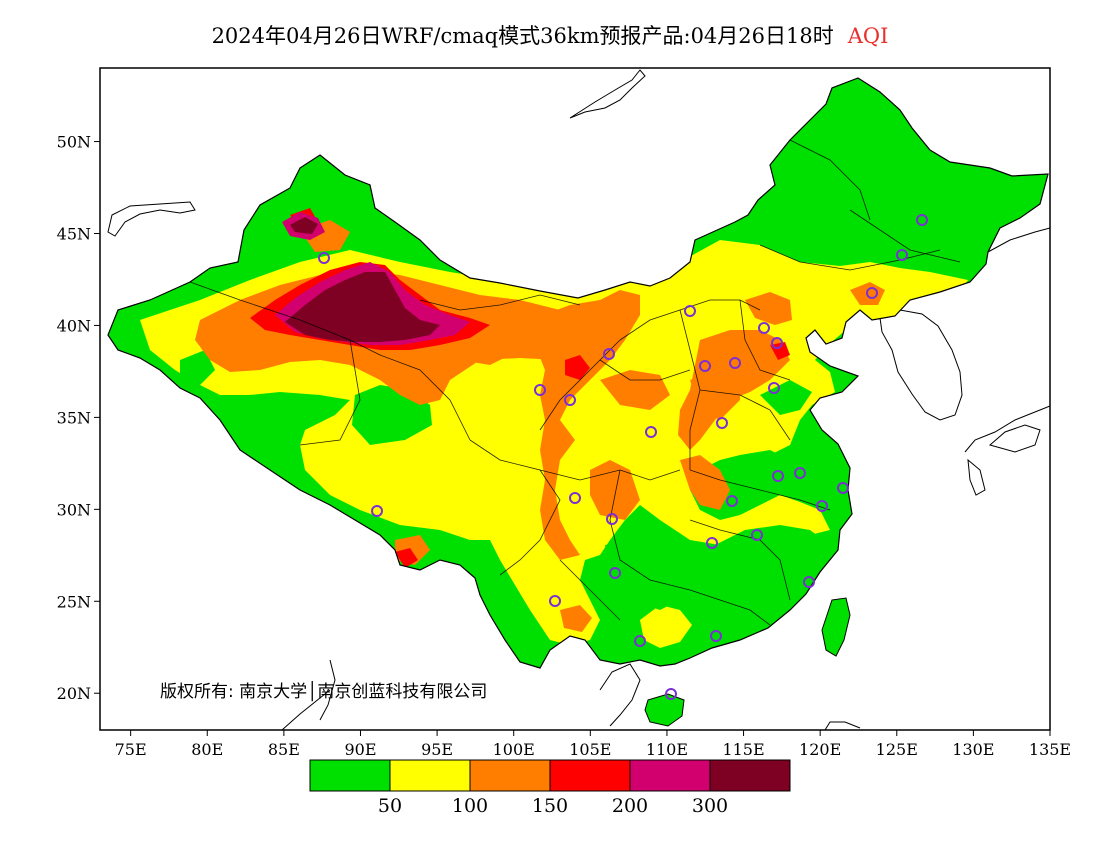 The image size is (1100, 850). I want to click on x-tick-label: 90E, so click(360, 749).